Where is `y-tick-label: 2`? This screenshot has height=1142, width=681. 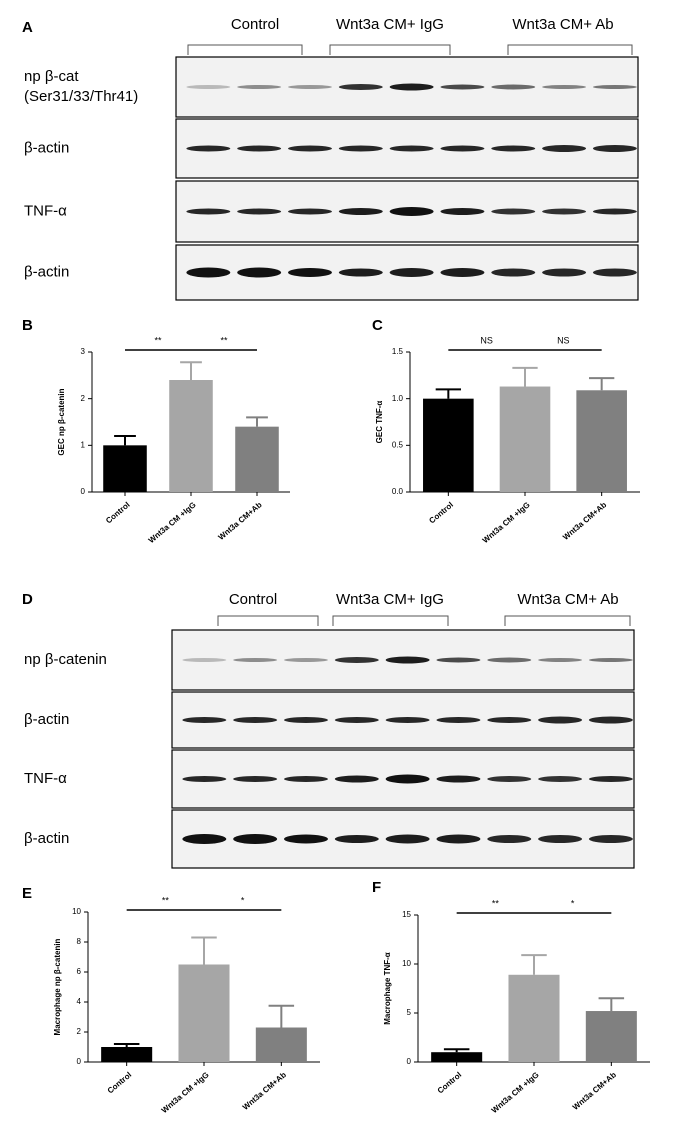 y-tick-label: 2 is located at coordinates (83, 398).